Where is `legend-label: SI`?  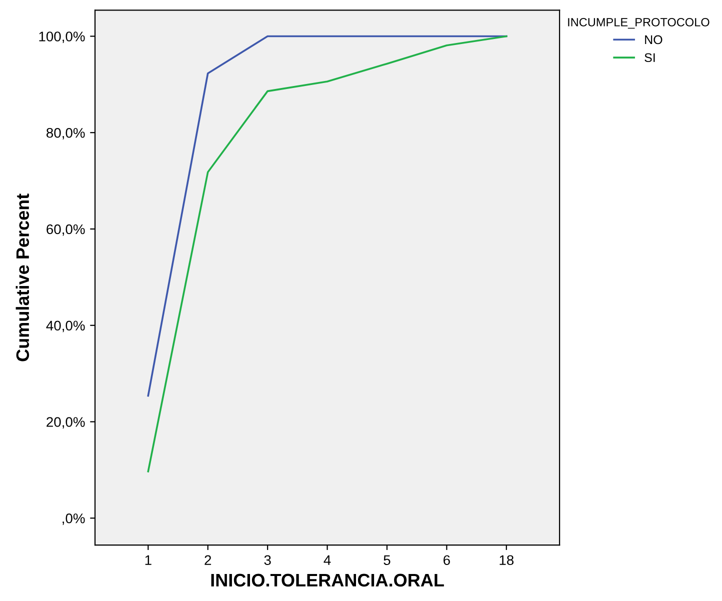 legend-label: SI is located at coordinates (649, 57).